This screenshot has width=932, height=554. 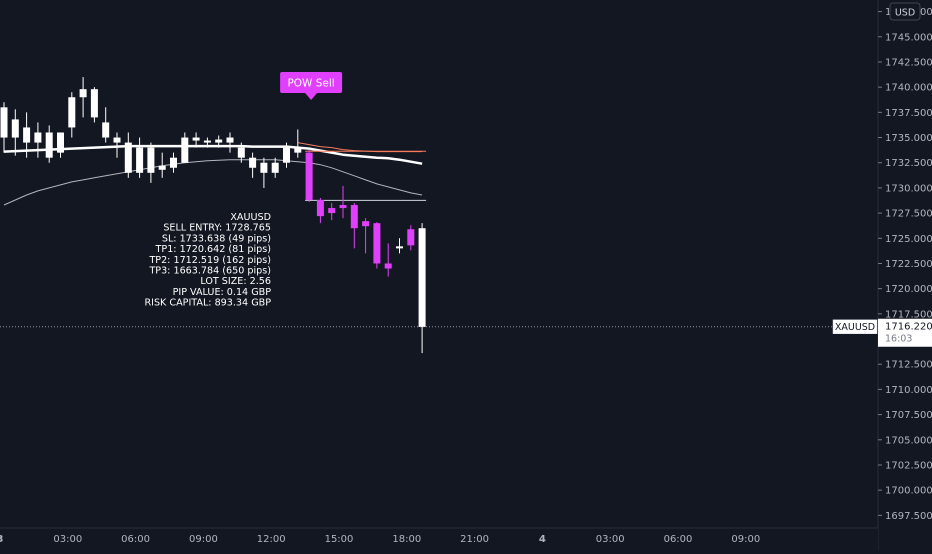 What do you see at coordinates (222, 292) in the screenshot?
I see `trade-info-line: PIP VALUE: 0.14 GBP` at bounding box center [222, 292].